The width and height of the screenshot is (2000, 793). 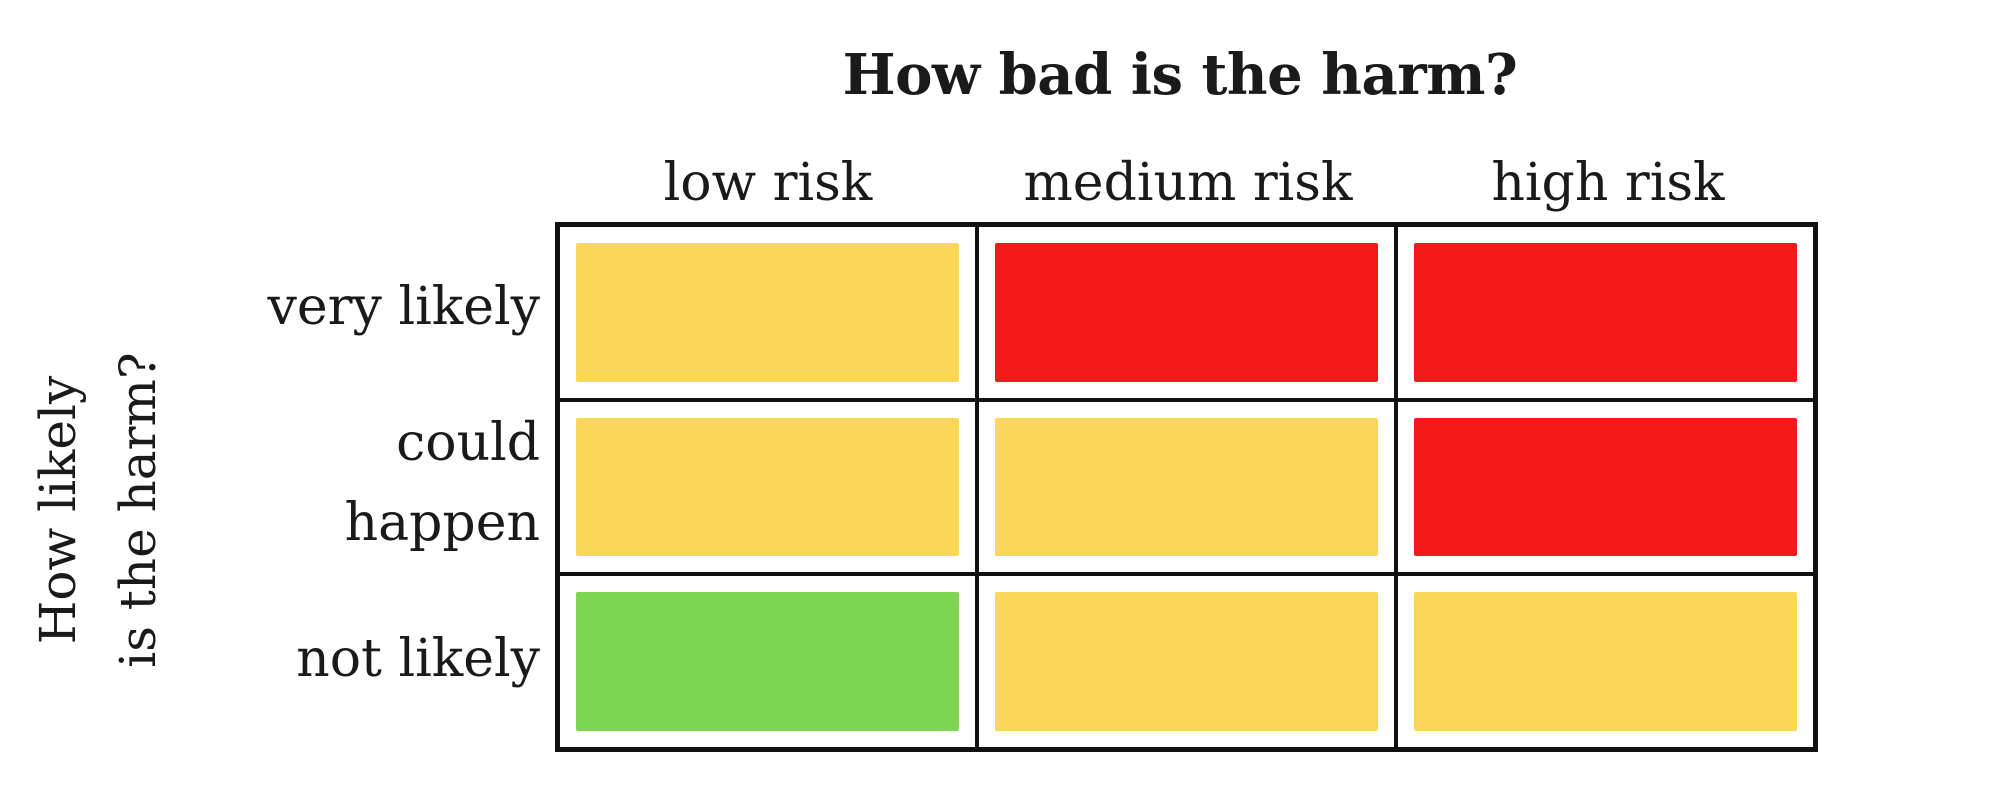 I want to click on risk-cell-r0-c2, so click(x=1605, y=312).